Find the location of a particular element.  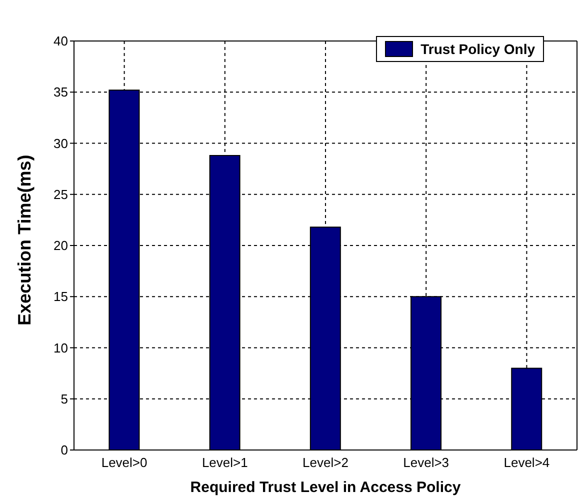

y-tick-label: 15 is located at coordinates (61, 296).